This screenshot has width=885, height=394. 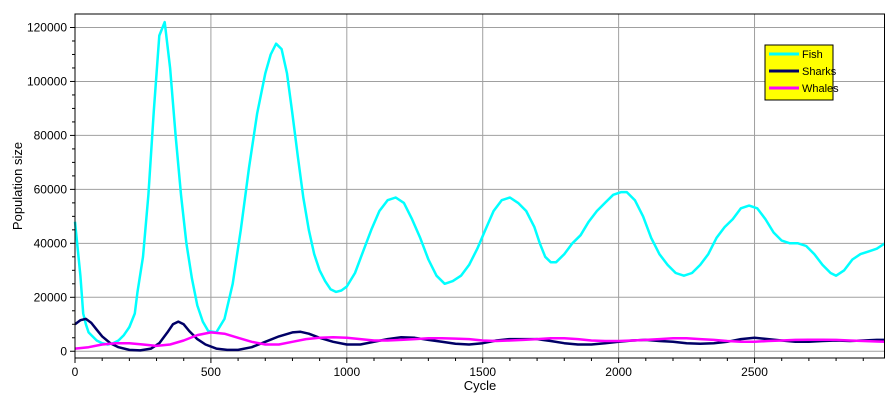 I want to click on legend-items: Fish Sharks Whales, so click(x=804, y=72).